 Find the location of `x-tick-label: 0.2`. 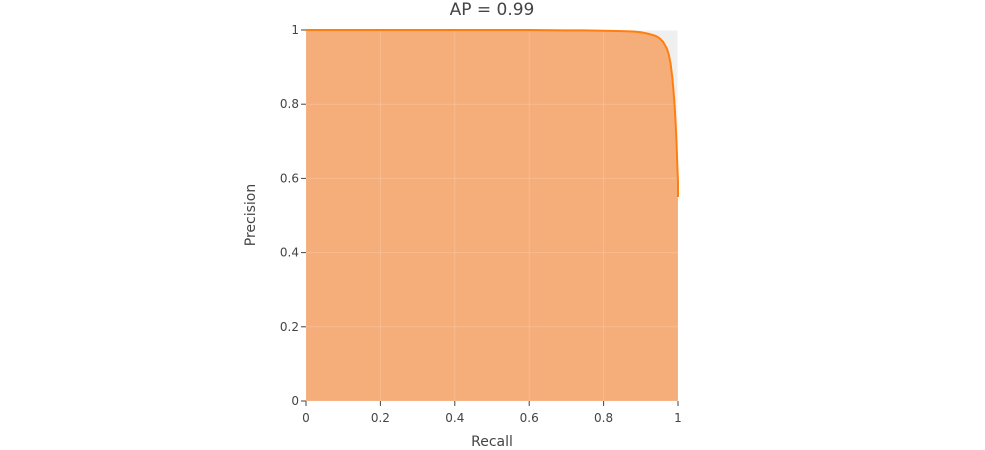

x-tick-label: 0.2 is located at coordinates (380, 418).